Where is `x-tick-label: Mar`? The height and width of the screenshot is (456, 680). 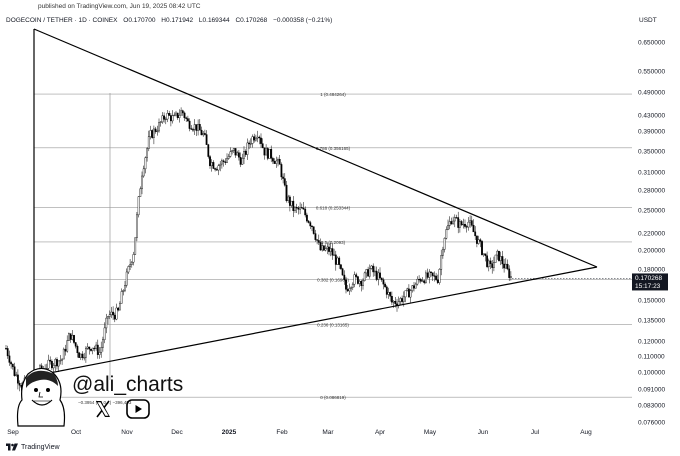
x-tick-label: Mar is located at coordinates (328, 432).